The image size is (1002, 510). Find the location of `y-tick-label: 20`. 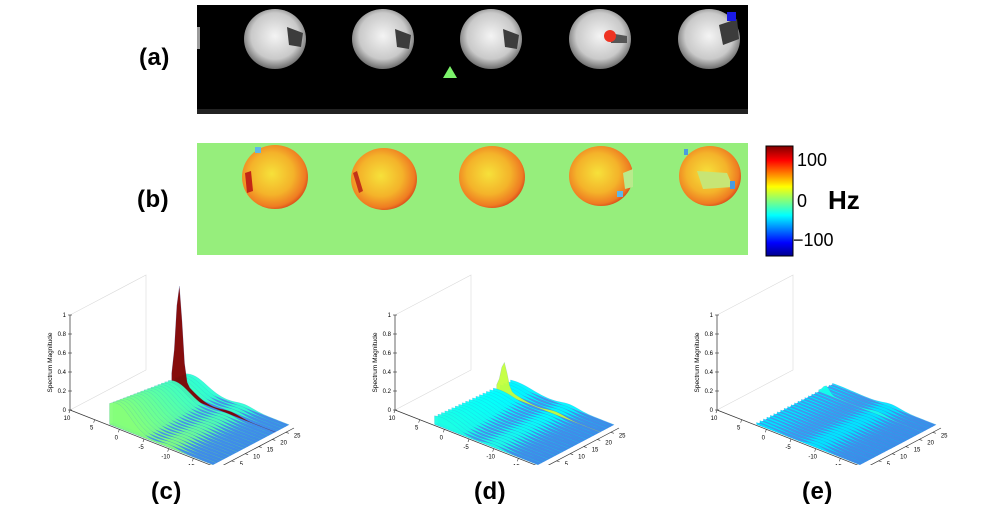

y-tick-label: 20 is located at coordinates (930, 443).